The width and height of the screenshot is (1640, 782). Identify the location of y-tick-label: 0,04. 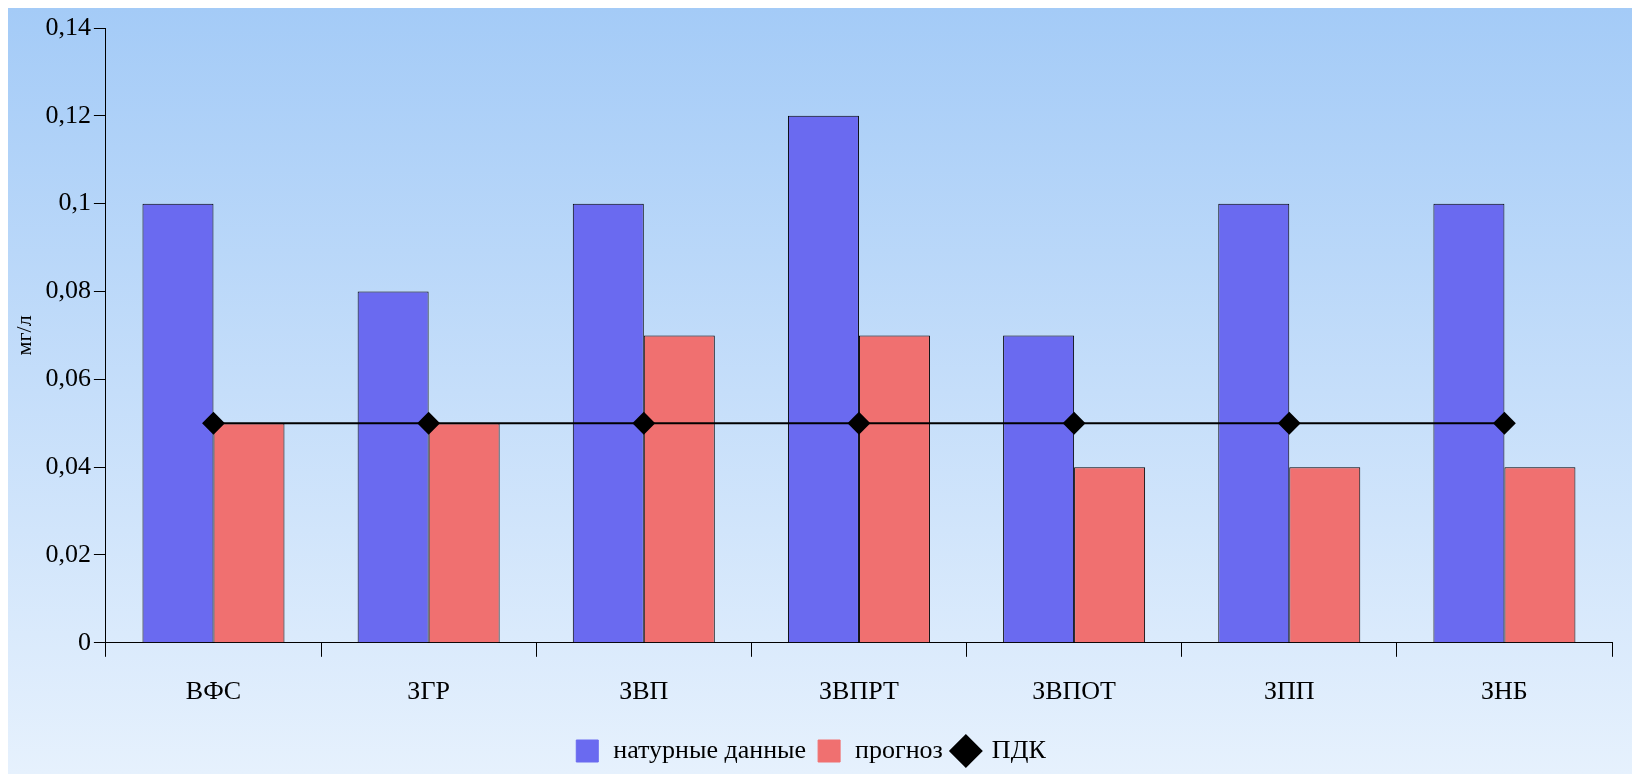
(68, 465).